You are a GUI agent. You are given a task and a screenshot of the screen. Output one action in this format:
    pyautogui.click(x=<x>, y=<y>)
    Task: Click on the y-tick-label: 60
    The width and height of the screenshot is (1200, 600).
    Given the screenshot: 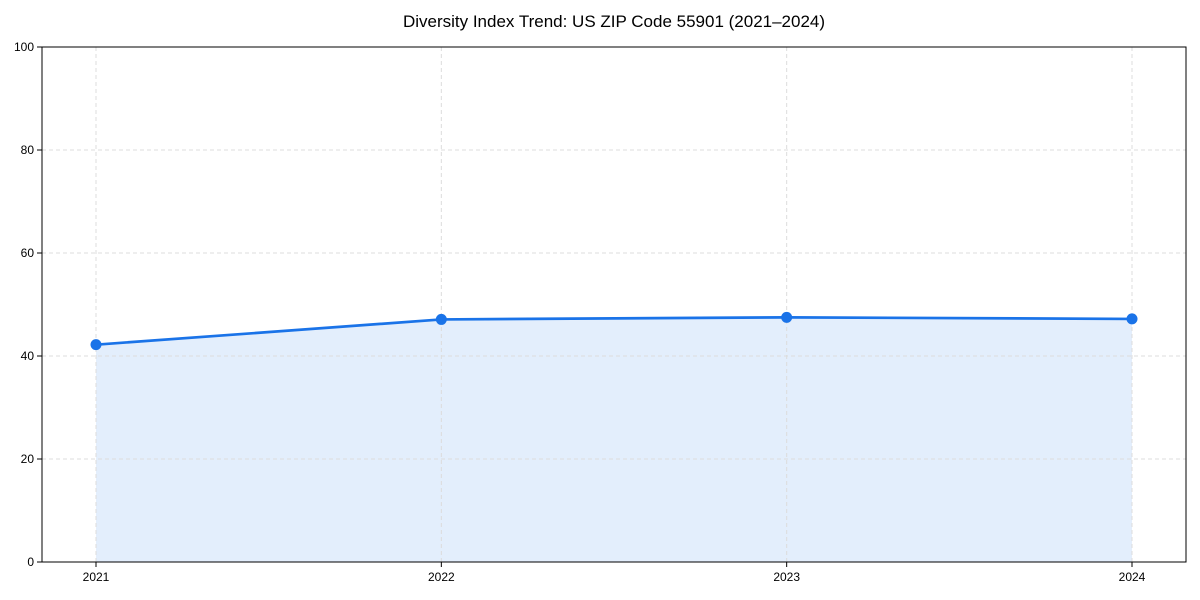 What is the action you would take?
    pyautogui.click(x=28, y=253)
    